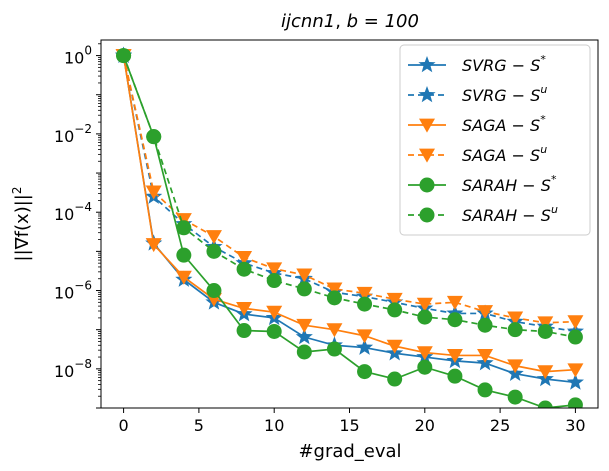 Image resolution: width=609 pixels, height=471 pixels. Describe the element at coordinates (504, 94) in the screenshot. I see `legend-label: SVRG − Su` at that location.